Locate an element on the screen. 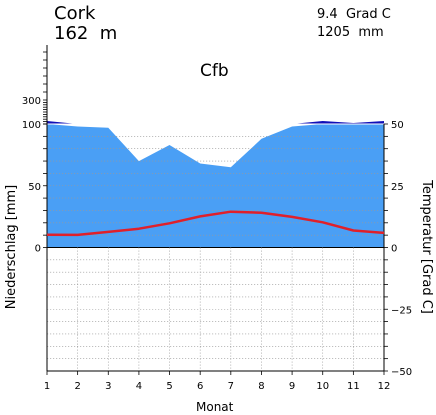 This screenshot has width=436, height=415. right-tick-label: −25 is located at coordinates (401, 310).